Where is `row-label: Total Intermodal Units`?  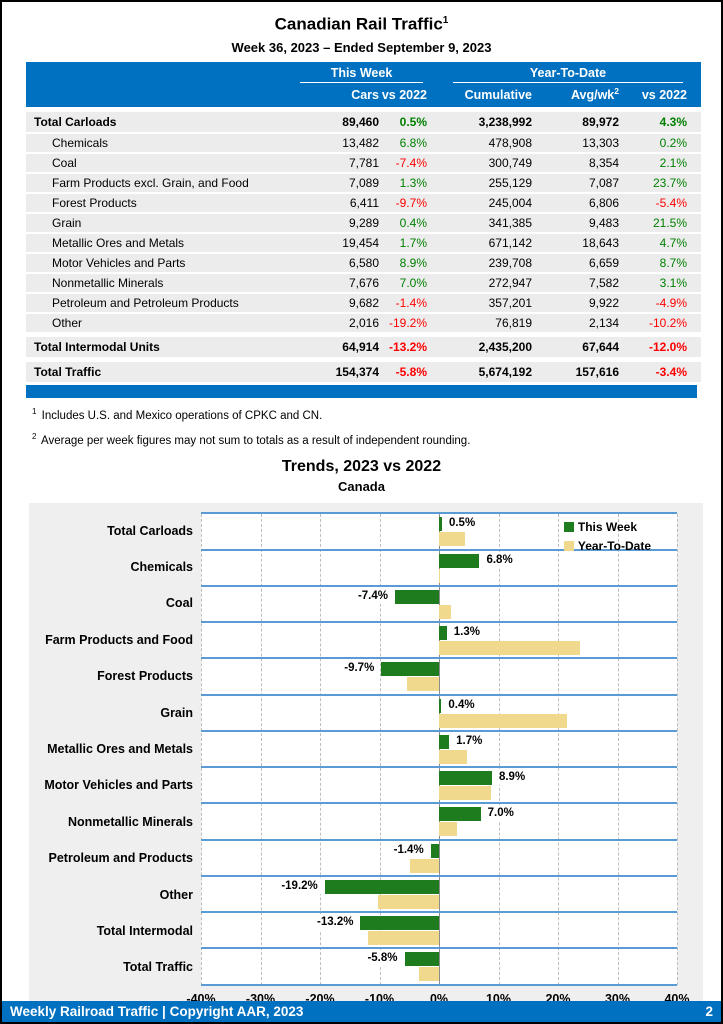 row-label: Total Intermodal Units is located at coordinates (97, 346).